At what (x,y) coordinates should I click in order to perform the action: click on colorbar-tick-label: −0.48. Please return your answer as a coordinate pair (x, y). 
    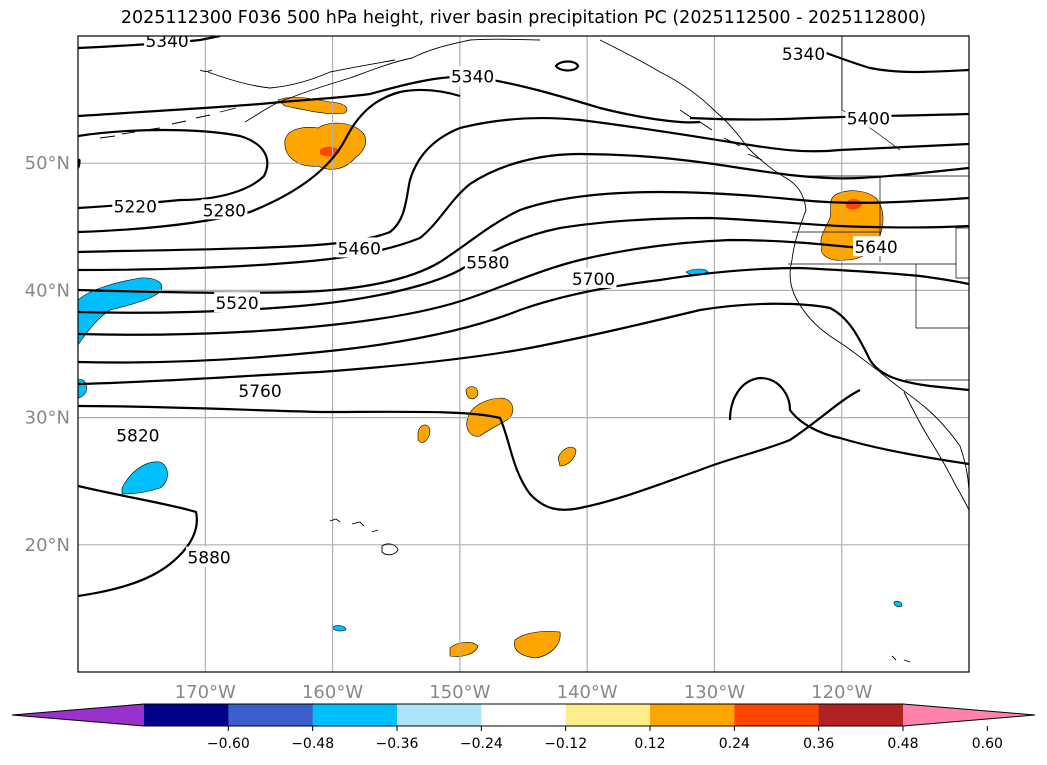
    Looking at the image, I should click on (312, 744).